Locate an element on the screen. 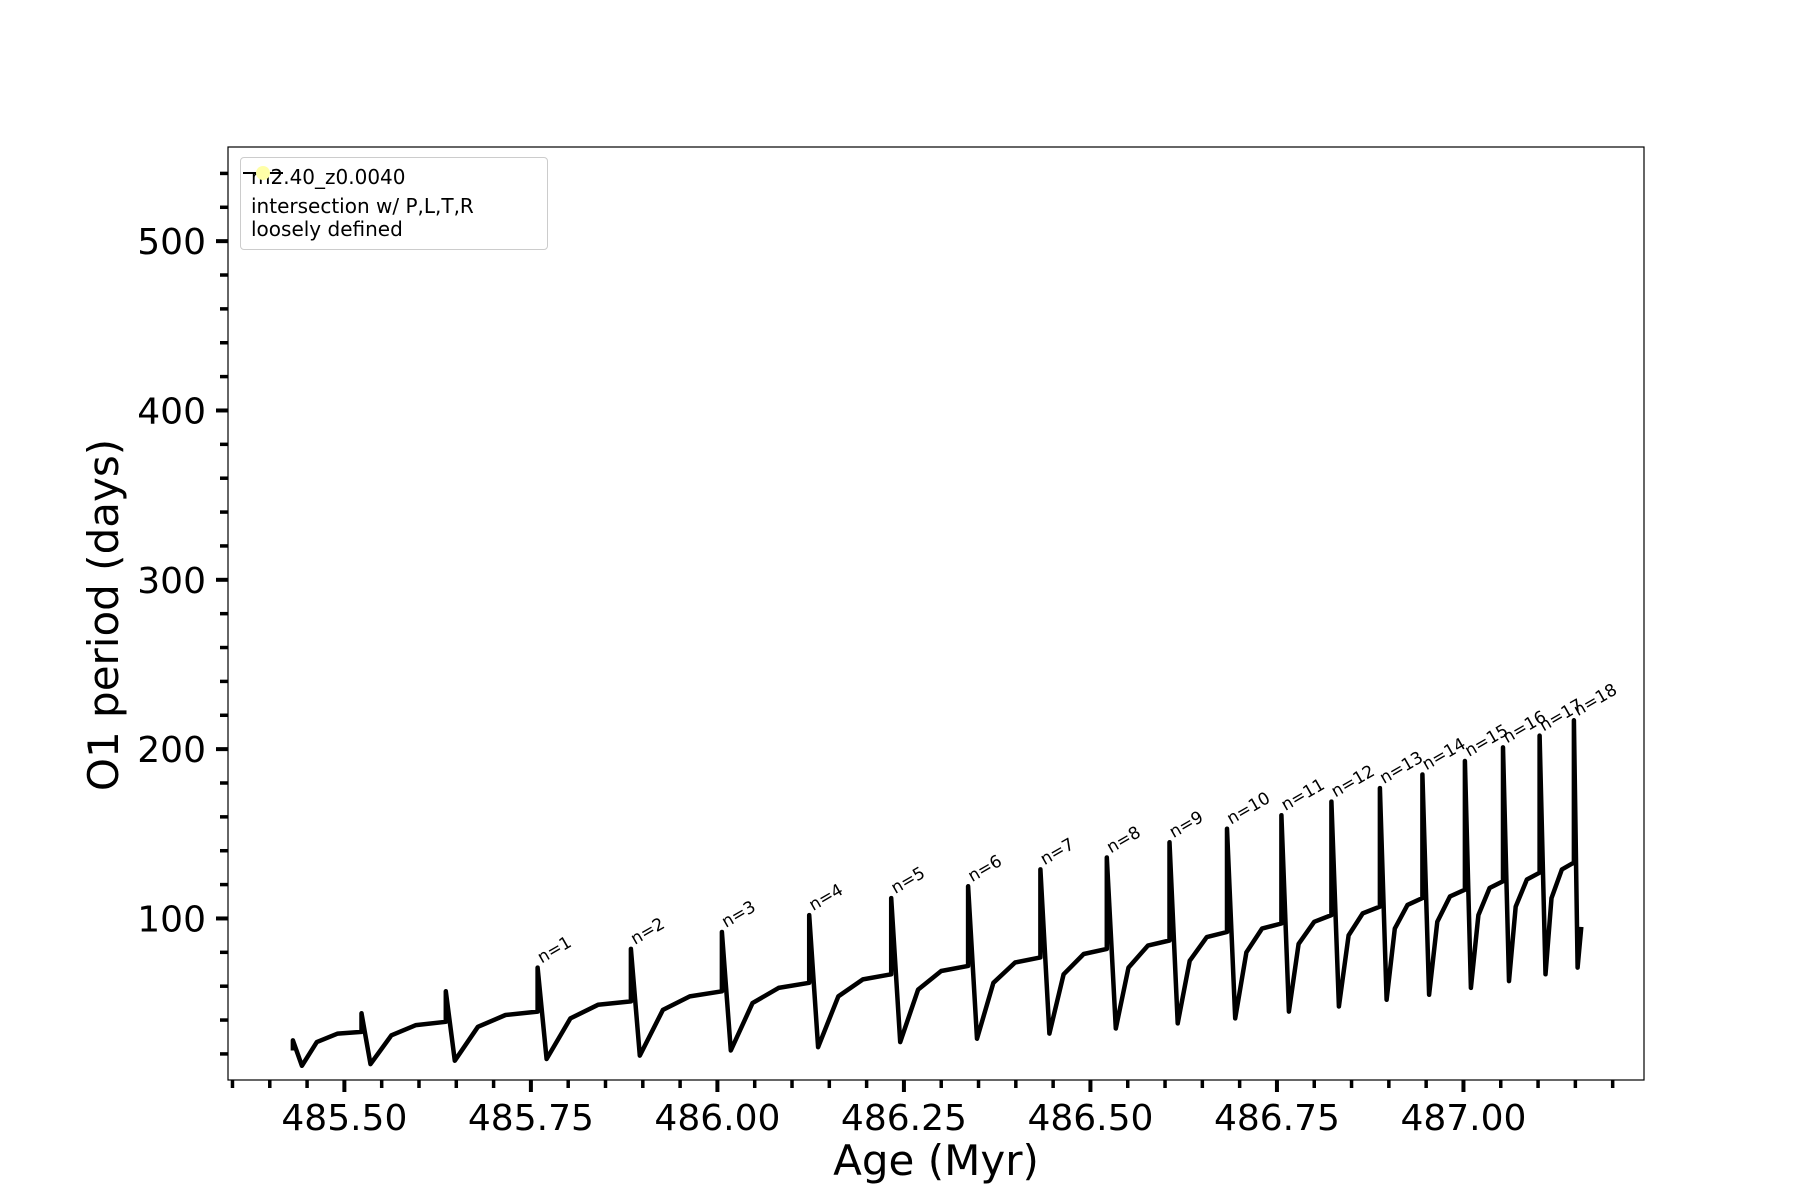  y-tick-label: 500 is located at coordinates (171, 242).